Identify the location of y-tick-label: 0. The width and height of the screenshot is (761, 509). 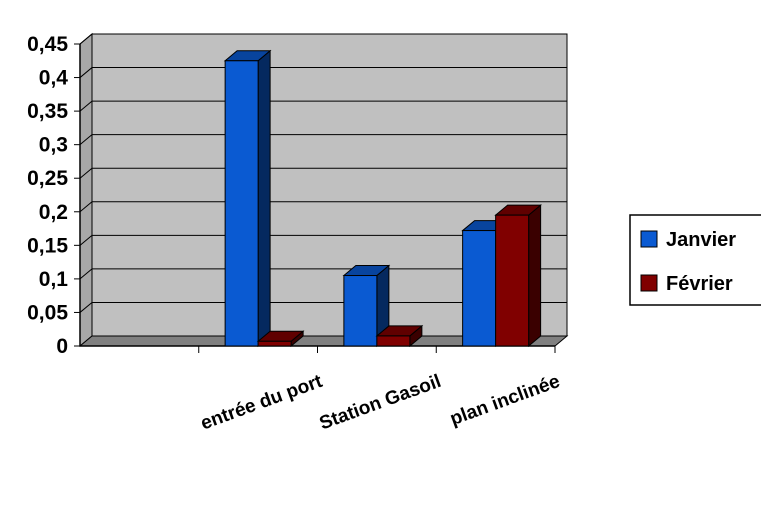
(62, 346).